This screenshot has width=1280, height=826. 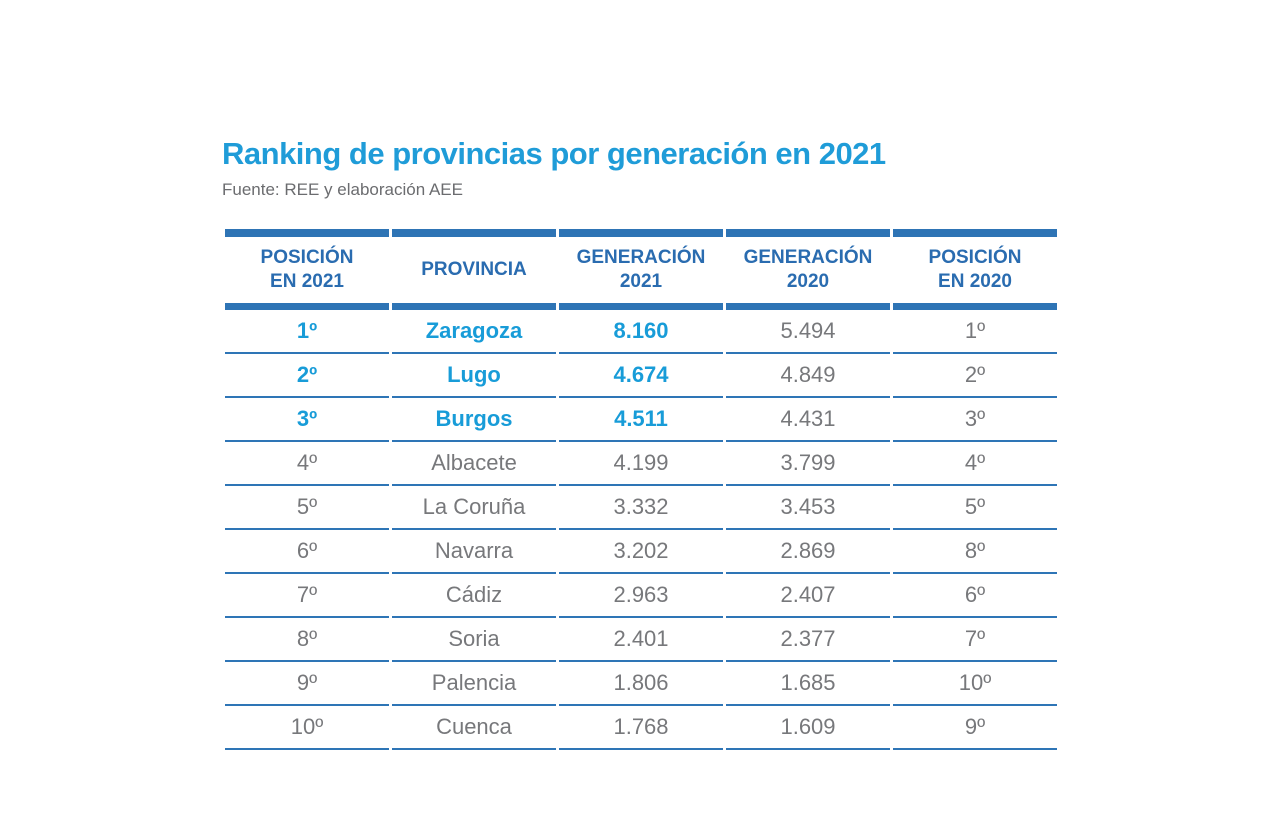 I want to click on cell-generacion-2021: 3.332, so click(x=641, y=508).